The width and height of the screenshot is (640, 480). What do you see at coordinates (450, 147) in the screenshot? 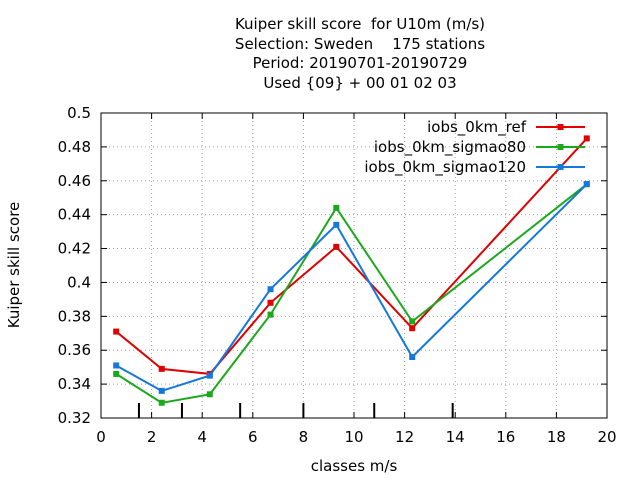
I see `legend-label: iobs_0km_sigmao80` at bounding box center [450, 147].